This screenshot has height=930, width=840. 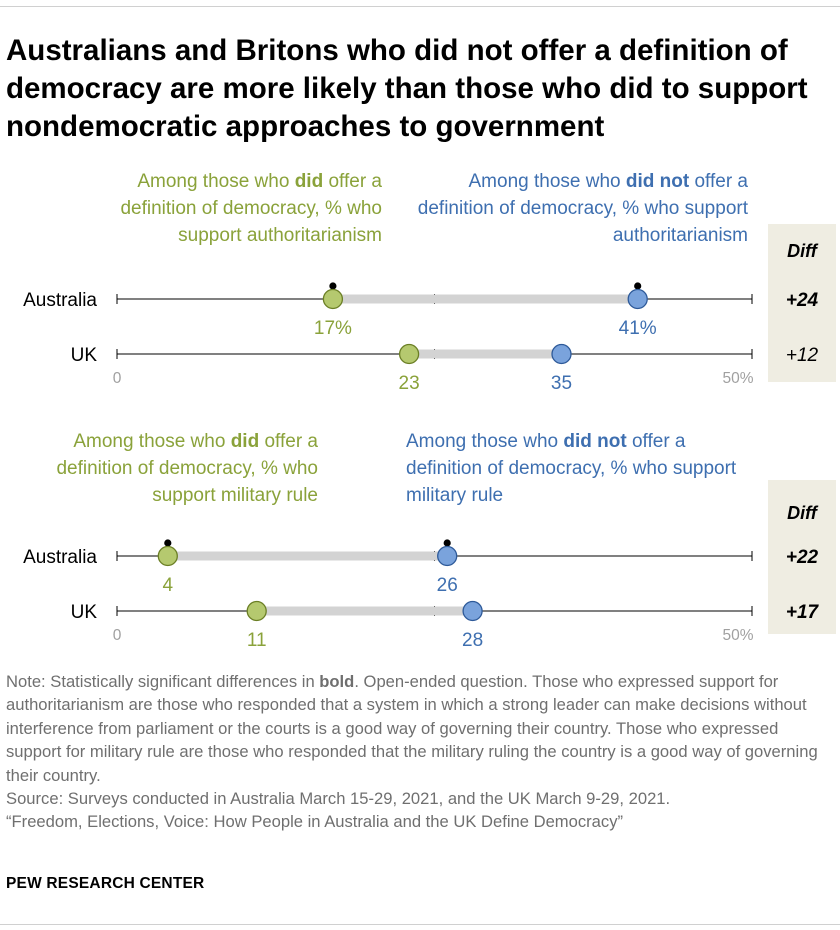 What do you see at coordinates (420, 924) in the screenshot?
I see `bottom-divider` at bounding box center [420, 924].